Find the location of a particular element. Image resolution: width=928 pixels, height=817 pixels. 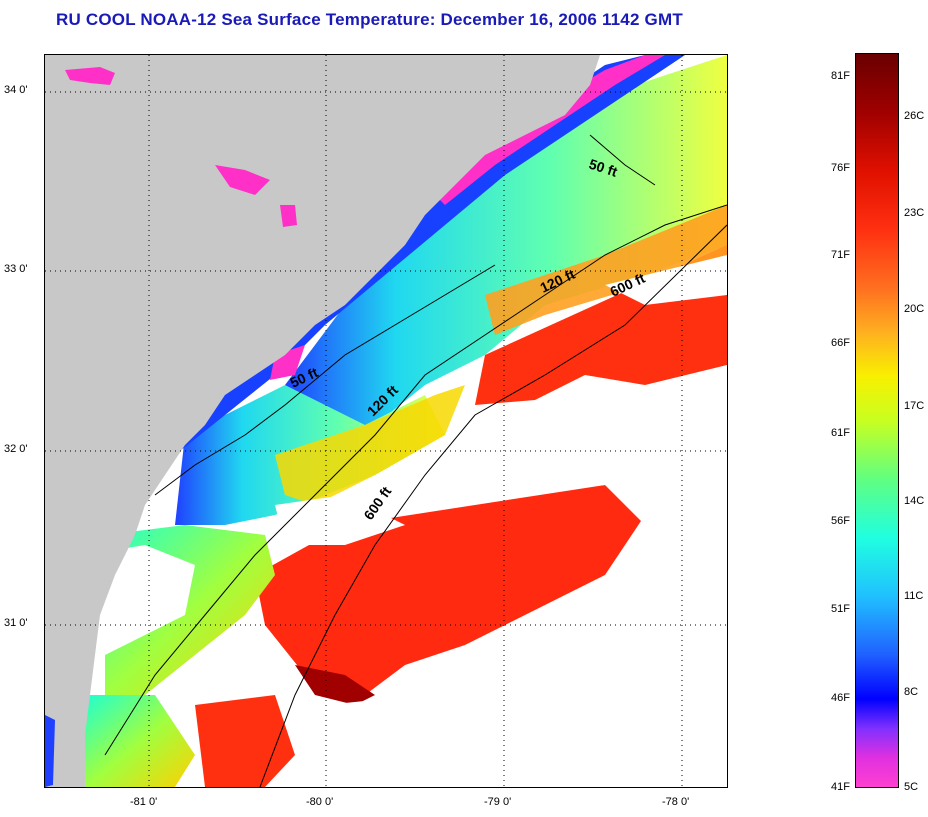

lon-label-80: -80 0' is located at coordinates (320, 802).